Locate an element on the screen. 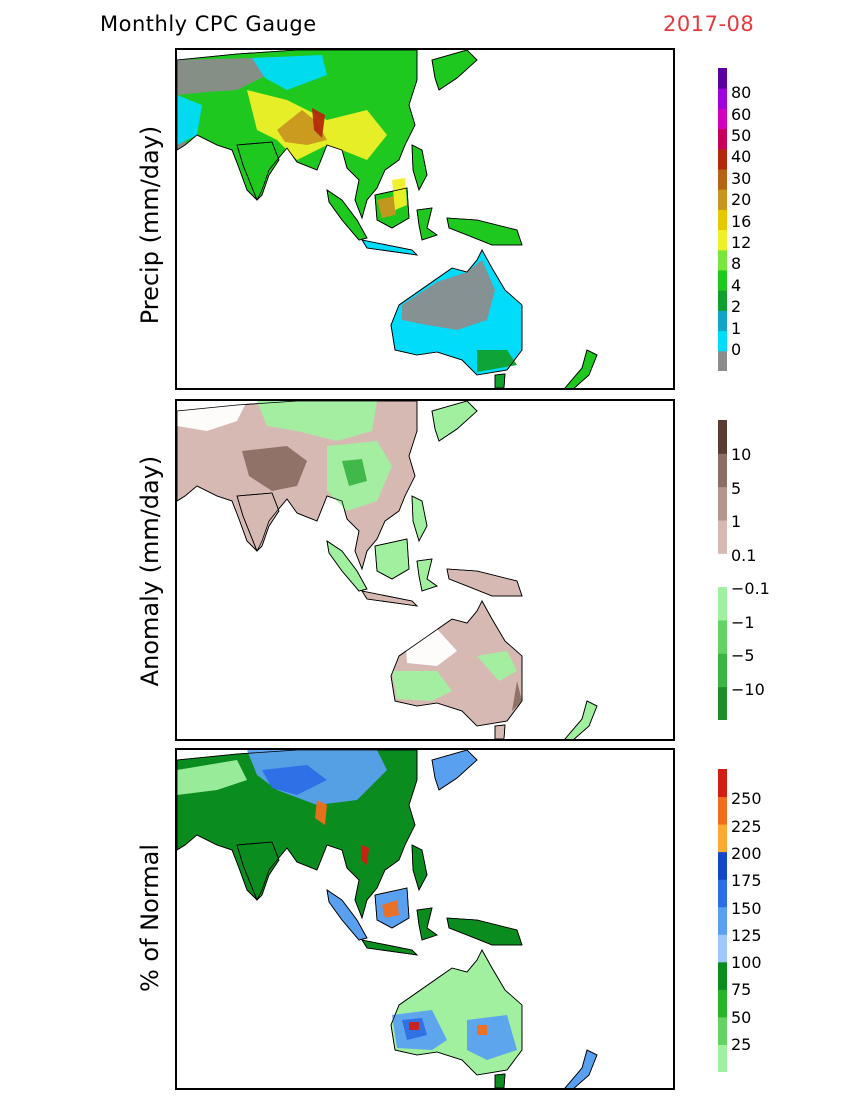 The width and height of the screenshot is (850, 1100). colorbar-percent-normal is located at coordinates (722, 920).